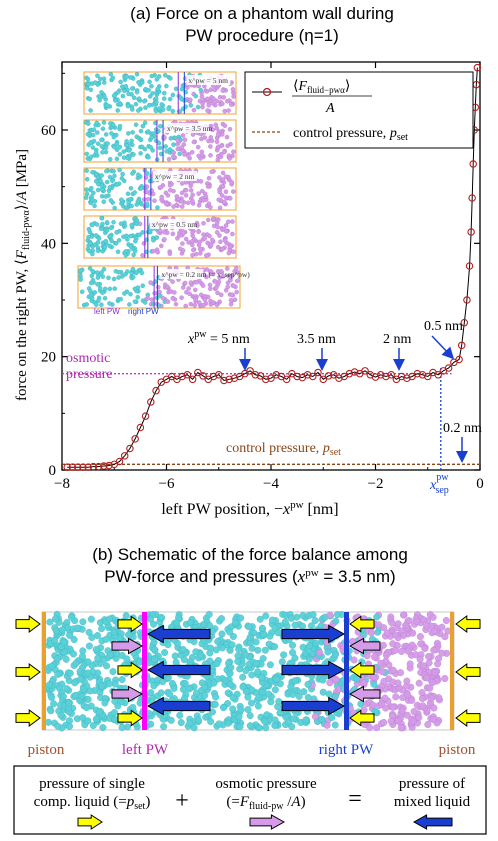 The width and height of the screenshot is (498, 841). Describe the element at coordinates (346, 671) in the screenshot. I see `right-pw-bar` at that location.